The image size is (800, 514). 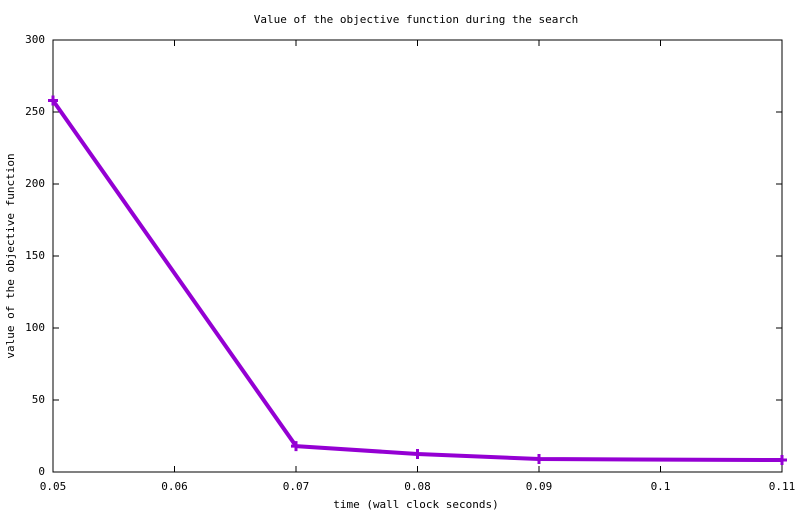 What do you see at coordinates (661, 486) in the screenshot?
I see `x-tick-label: 0.1` at bounding box center [661, 486].